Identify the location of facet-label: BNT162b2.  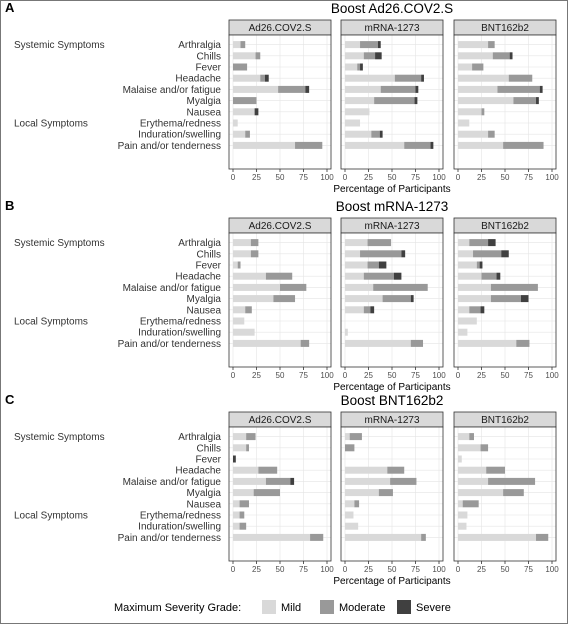
(505, 28).